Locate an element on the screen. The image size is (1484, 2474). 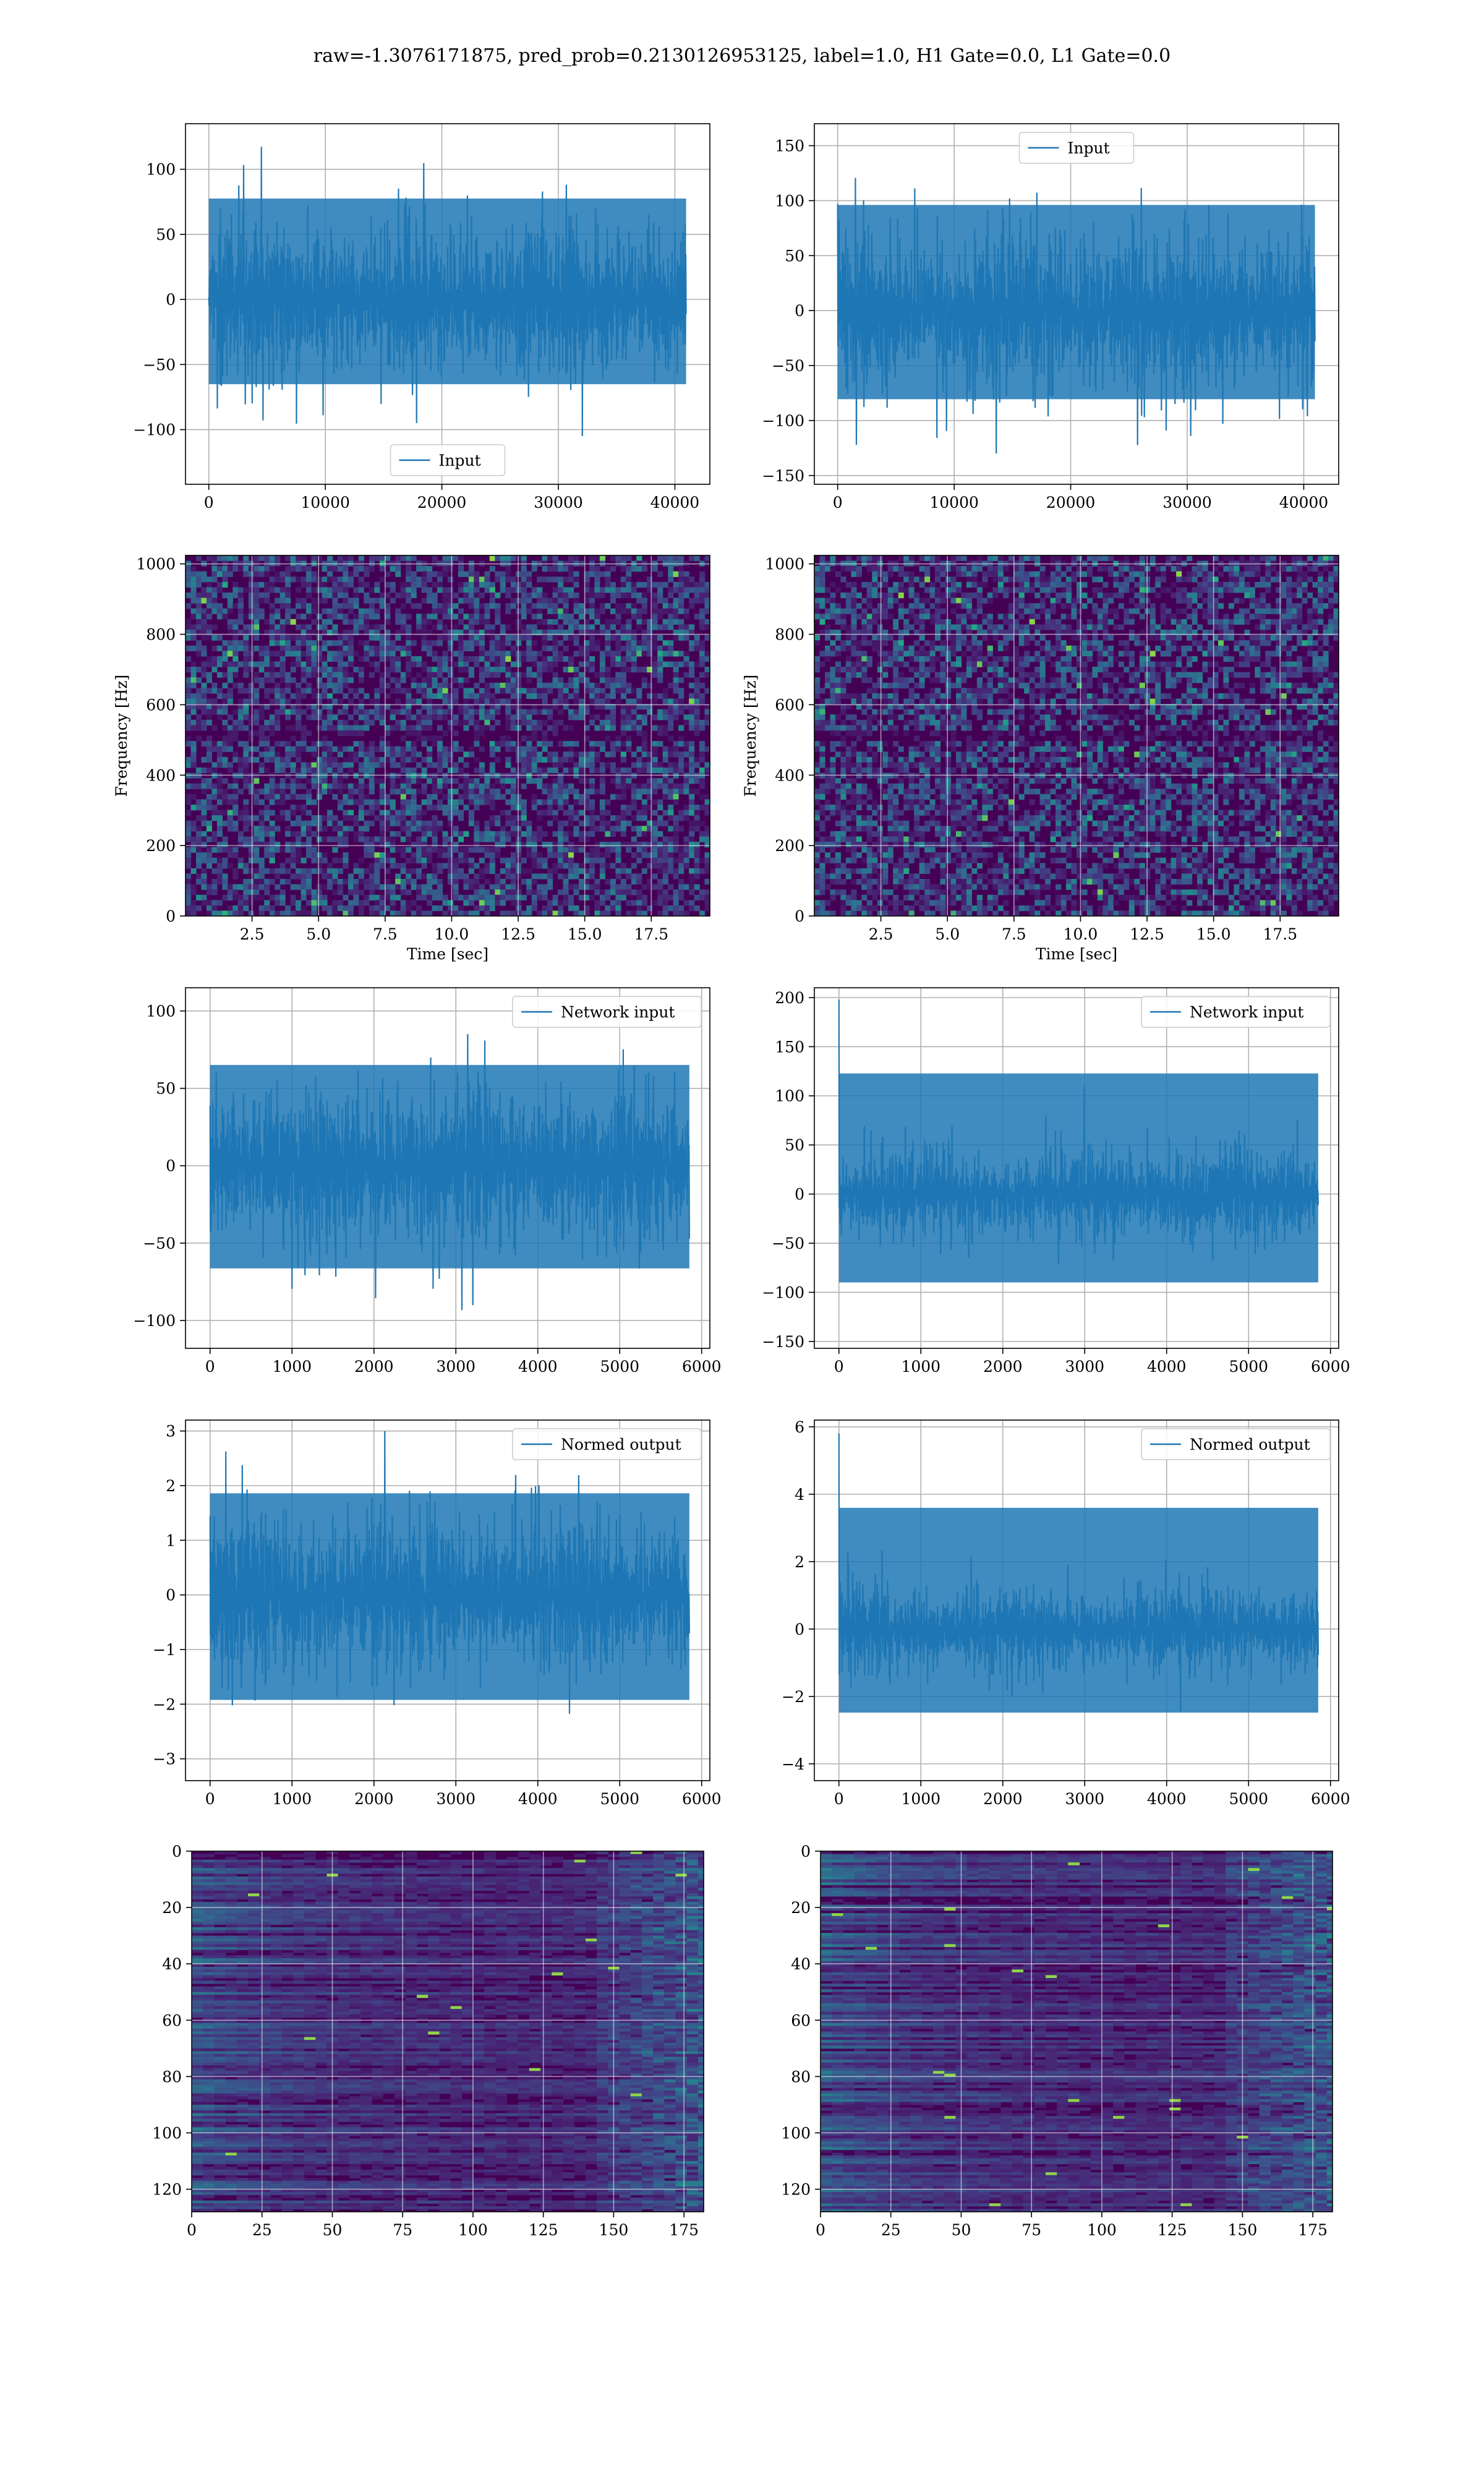
x-tick-label: 30000 is located at coordinates (1187, 502).